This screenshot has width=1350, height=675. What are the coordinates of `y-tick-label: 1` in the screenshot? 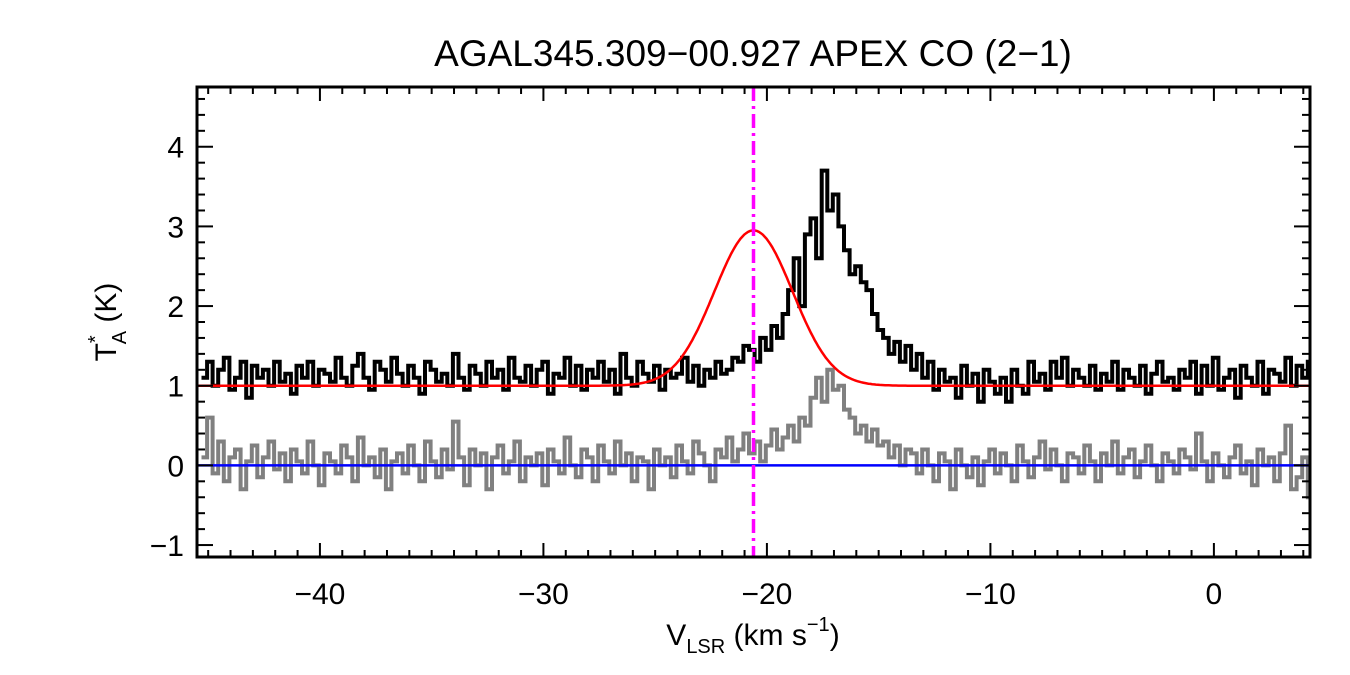 It's located at (175, 387).